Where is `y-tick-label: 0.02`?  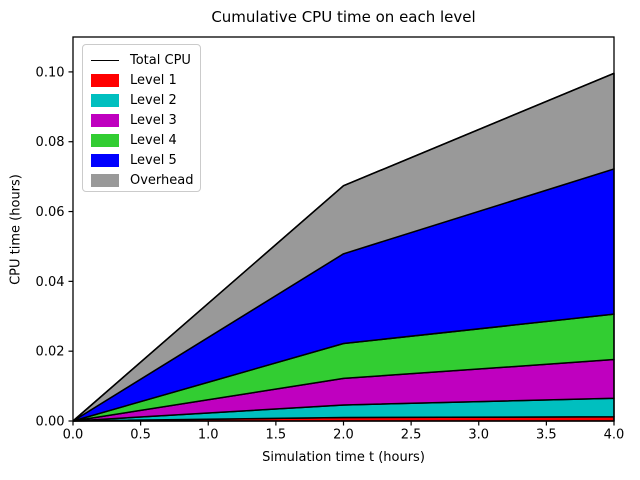 y-tick-label: 0.02 is located at coordinates (50, 352).